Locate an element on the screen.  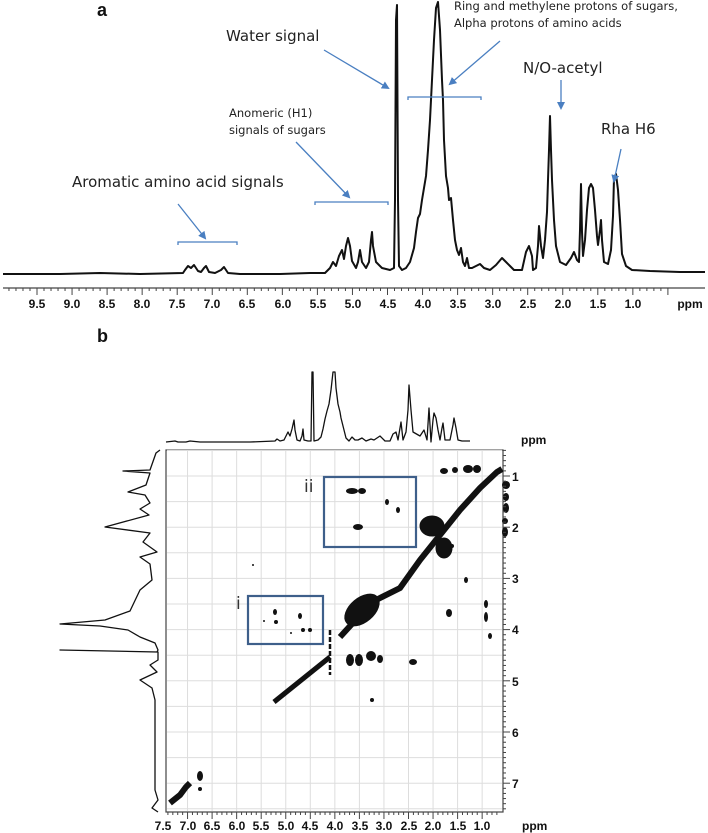
x-tick: 9.0 is located at coordinates (72, 304).